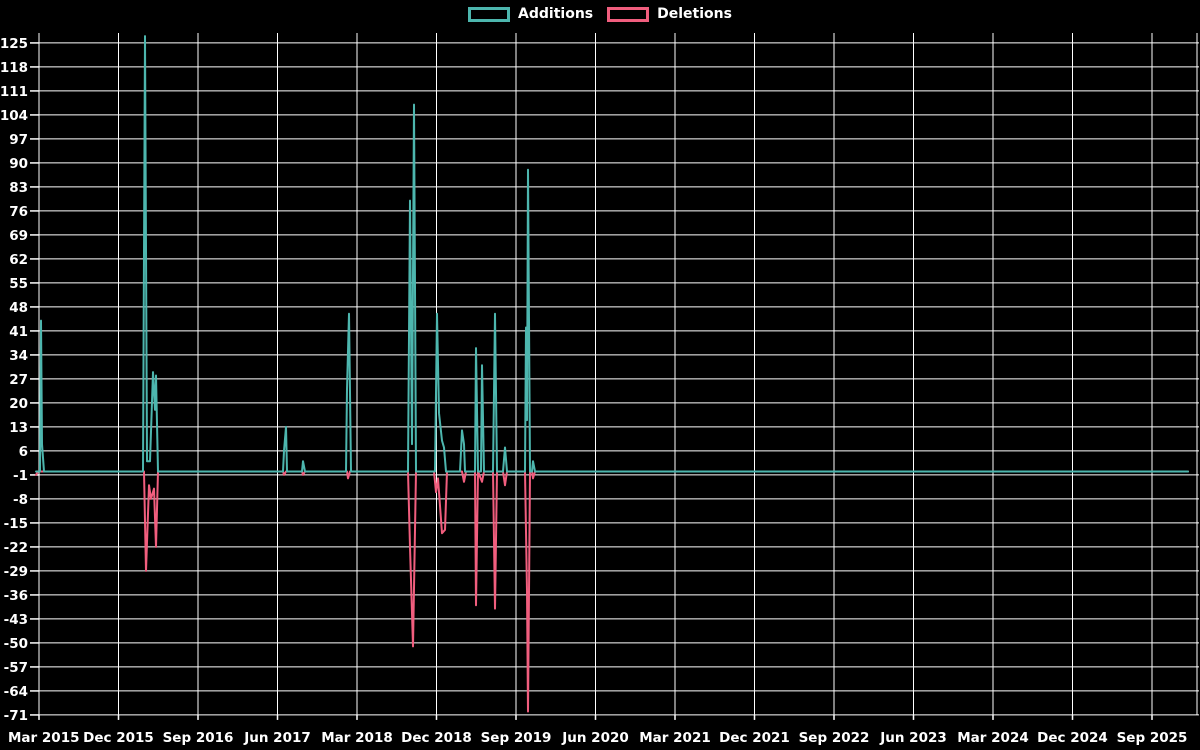 The width and height of the screenshot is (1200, 750). What do you see at coordinates (14, 92) in the screenshot?
I see `y-axis-label: 111` at bounding box center [14, 92].